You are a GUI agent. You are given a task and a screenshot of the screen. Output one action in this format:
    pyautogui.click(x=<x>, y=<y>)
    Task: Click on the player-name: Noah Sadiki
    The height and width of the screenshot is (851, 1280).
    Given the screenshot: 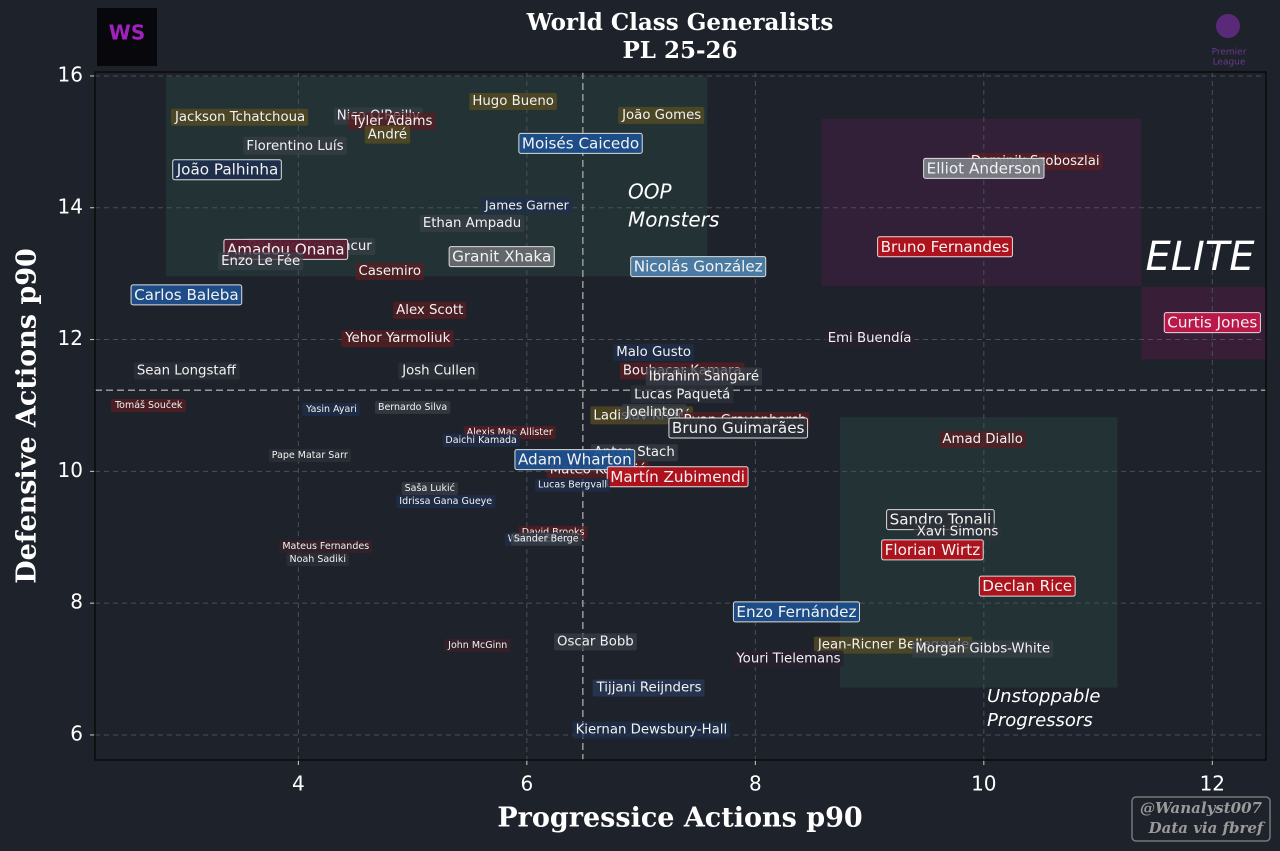 What is the action you would take?
    pyautogui.click(x=318, y=559)
    